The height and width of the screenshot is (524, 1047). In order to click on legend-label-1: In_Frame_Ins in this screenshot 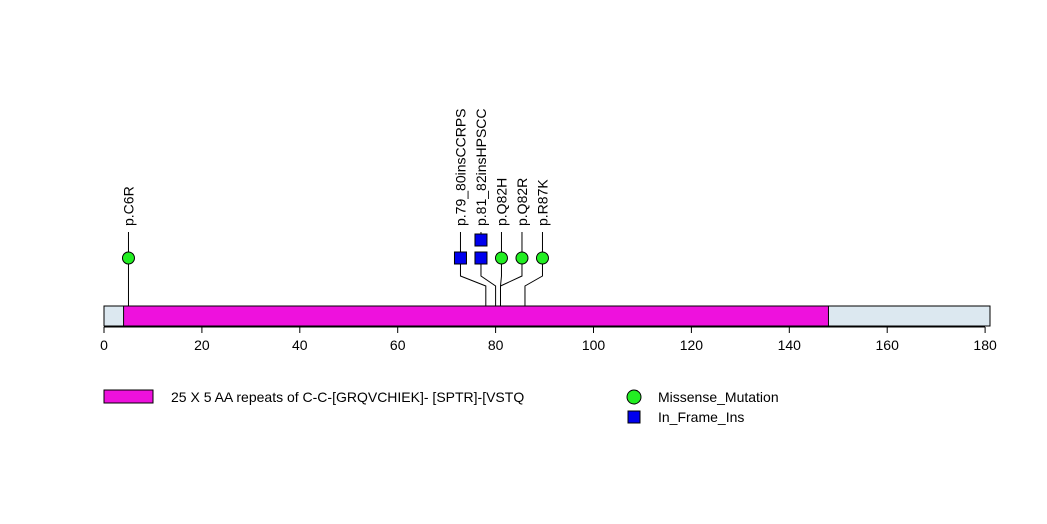, I will do `click(701, 417)`.